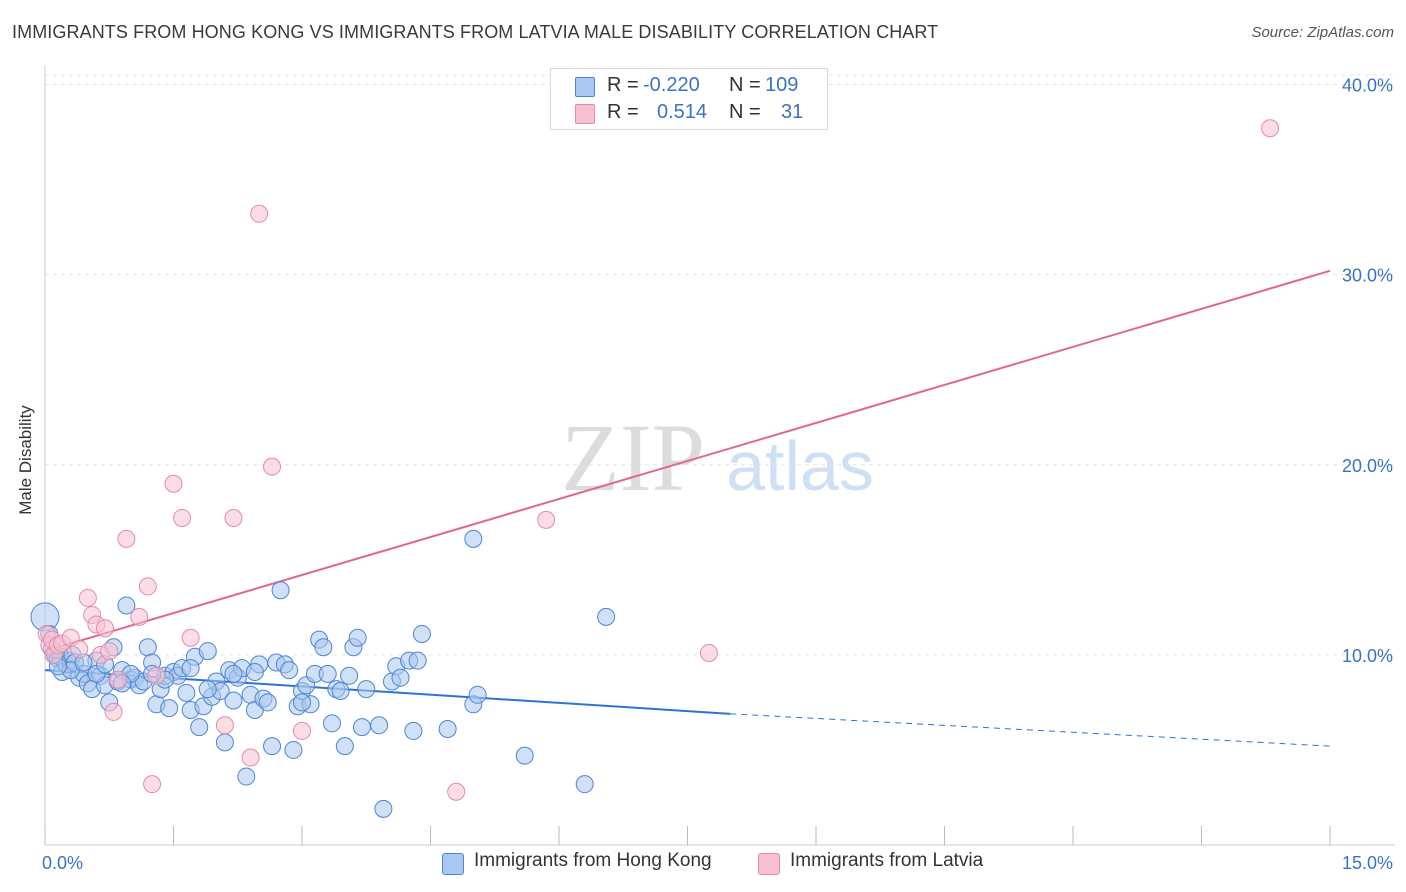  Describe the element at coordinates (633, 457) in the screenshot. I see `watermark-zip: ZIP` at that location.